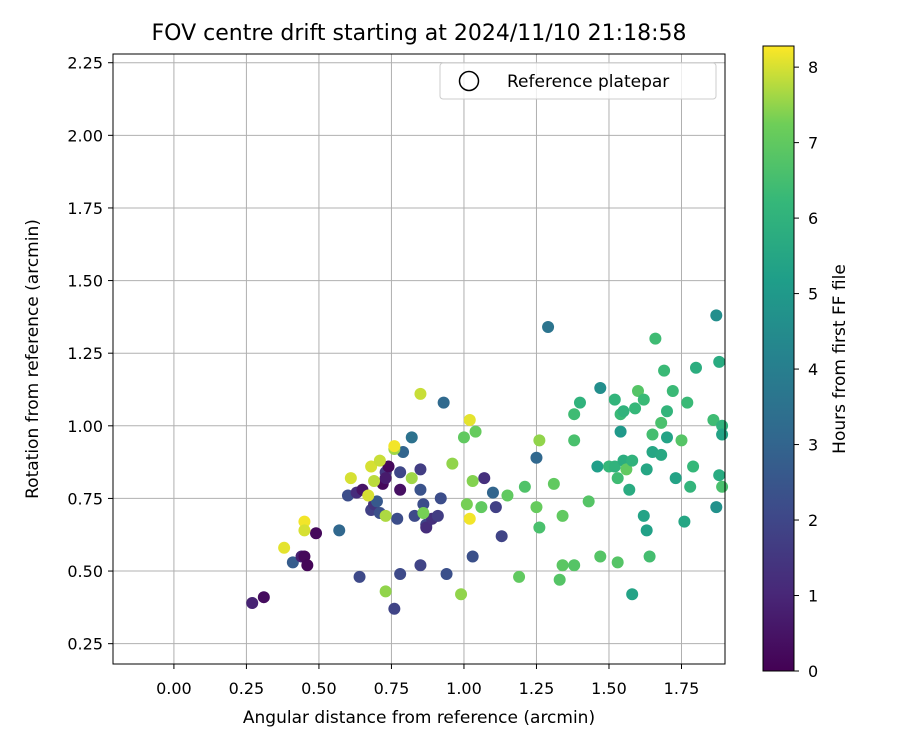  What do you see at coordinates (85, 63) in the screenshot?
I see `y-tick-label: 2.25` at bounding box center [85, 63].